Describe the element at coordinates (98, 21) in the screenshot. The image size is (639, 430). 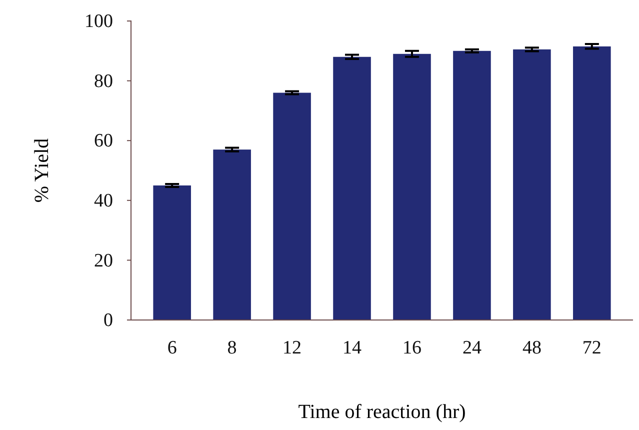
I see `y-tick-label: 100` at that location.